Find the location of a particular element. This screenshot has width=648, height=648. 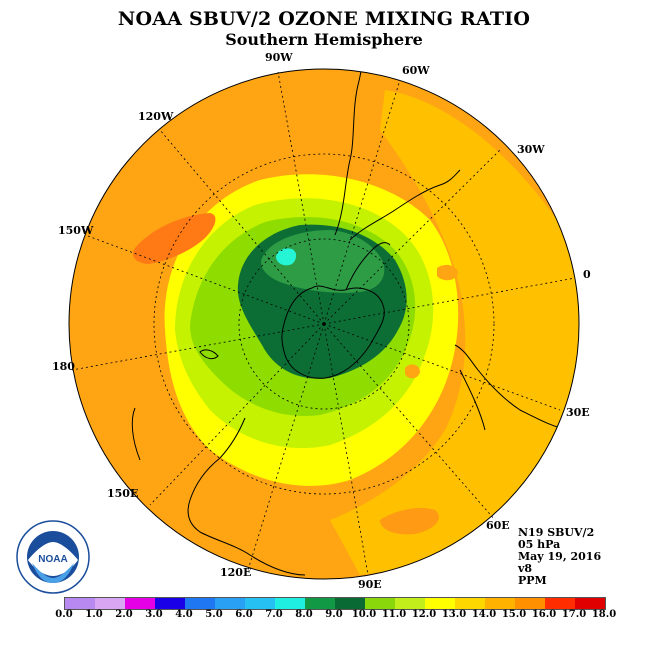

colorbar-tick-label: 16.0 is located at coordinates (544, 614).